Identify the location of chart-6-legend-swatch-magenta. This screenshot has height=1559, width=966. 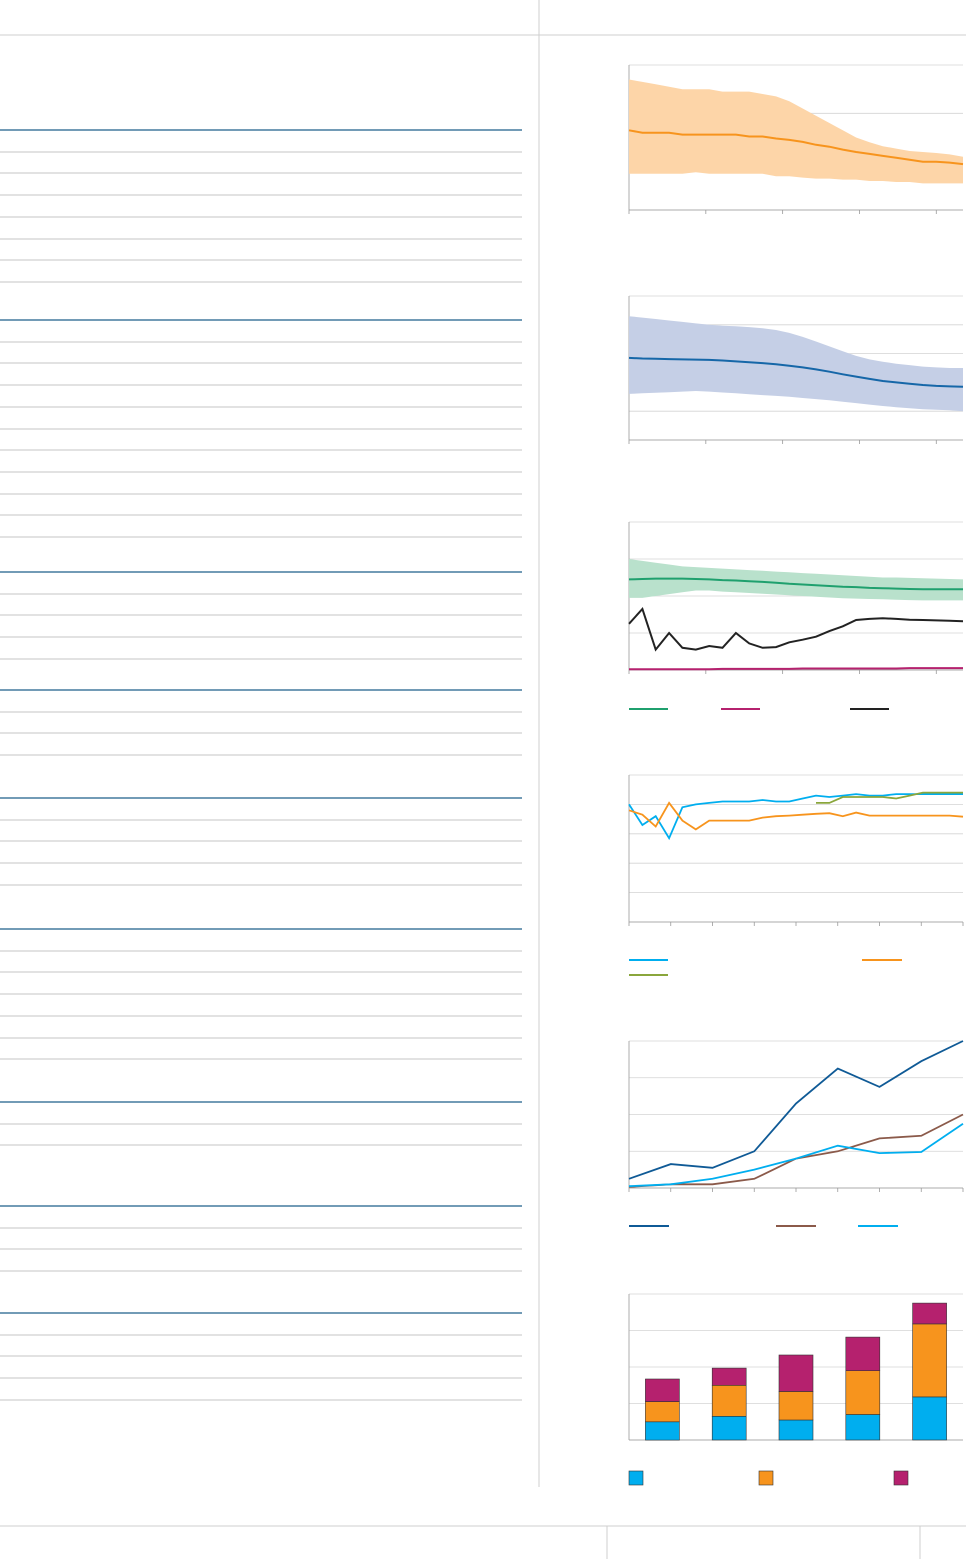
(901, 1478).